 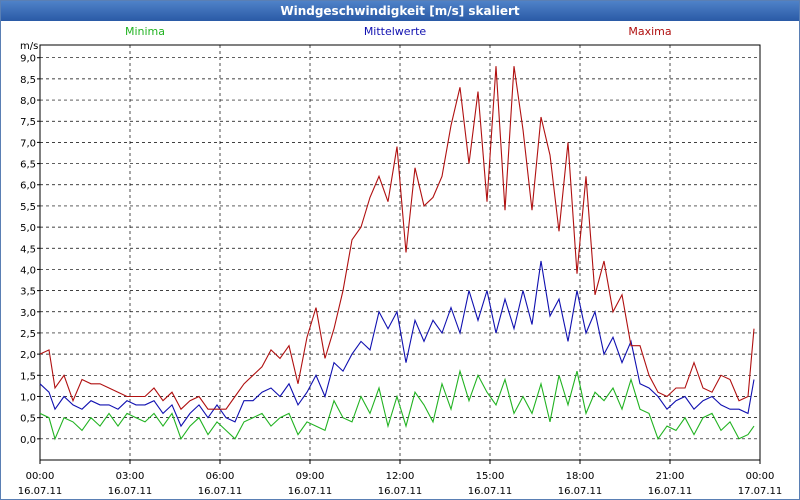 I want to click on series-line-minima, so click(x=397, y=404).